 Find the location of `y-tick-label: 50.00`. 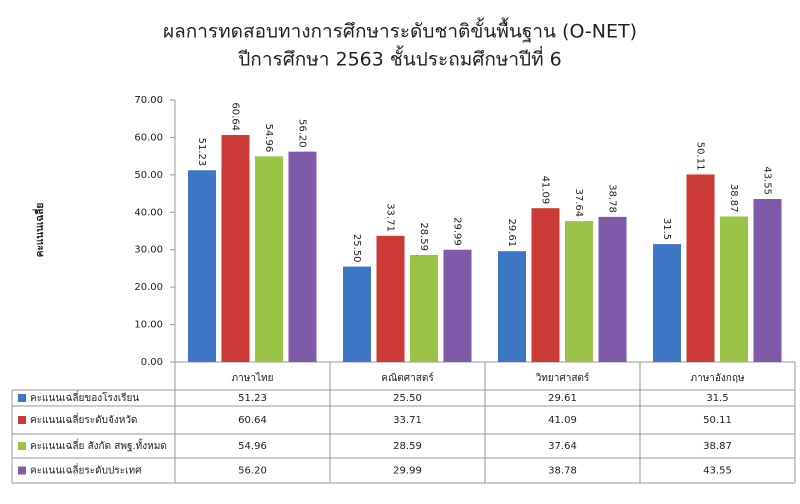

y-tick-label: 50.00 is located at coordinates (148, 175).